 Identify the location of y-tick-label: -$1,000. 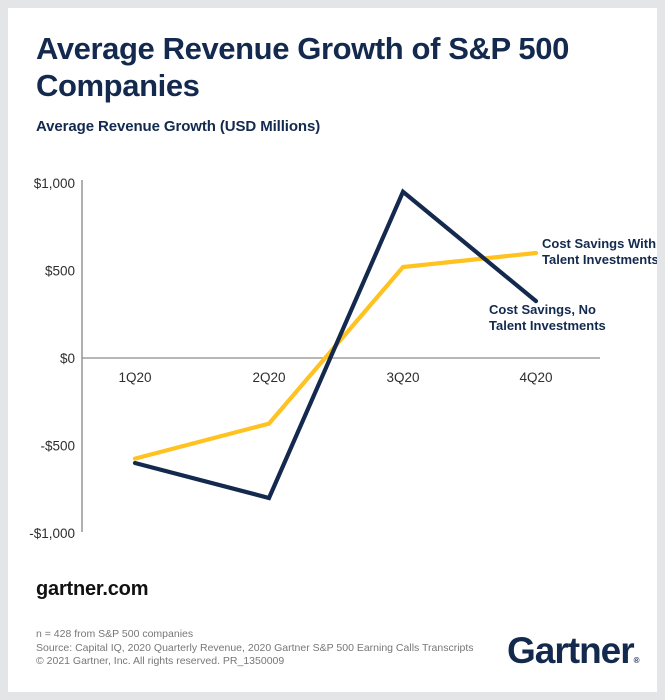
(52, 533).